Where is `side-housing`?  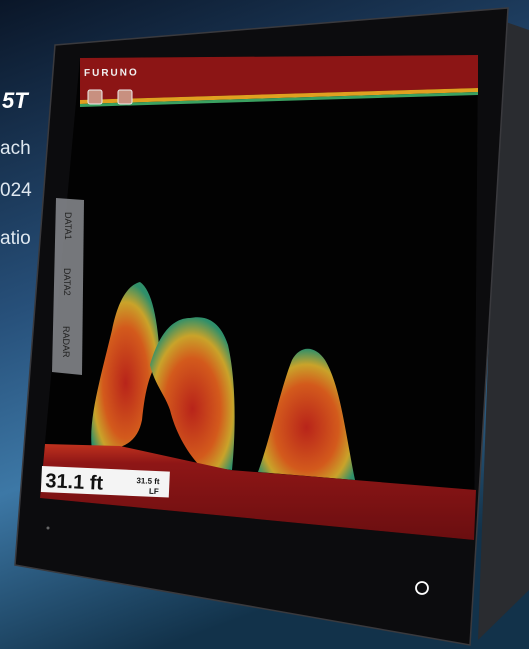 side-housing is located at coordinates (503, 330).